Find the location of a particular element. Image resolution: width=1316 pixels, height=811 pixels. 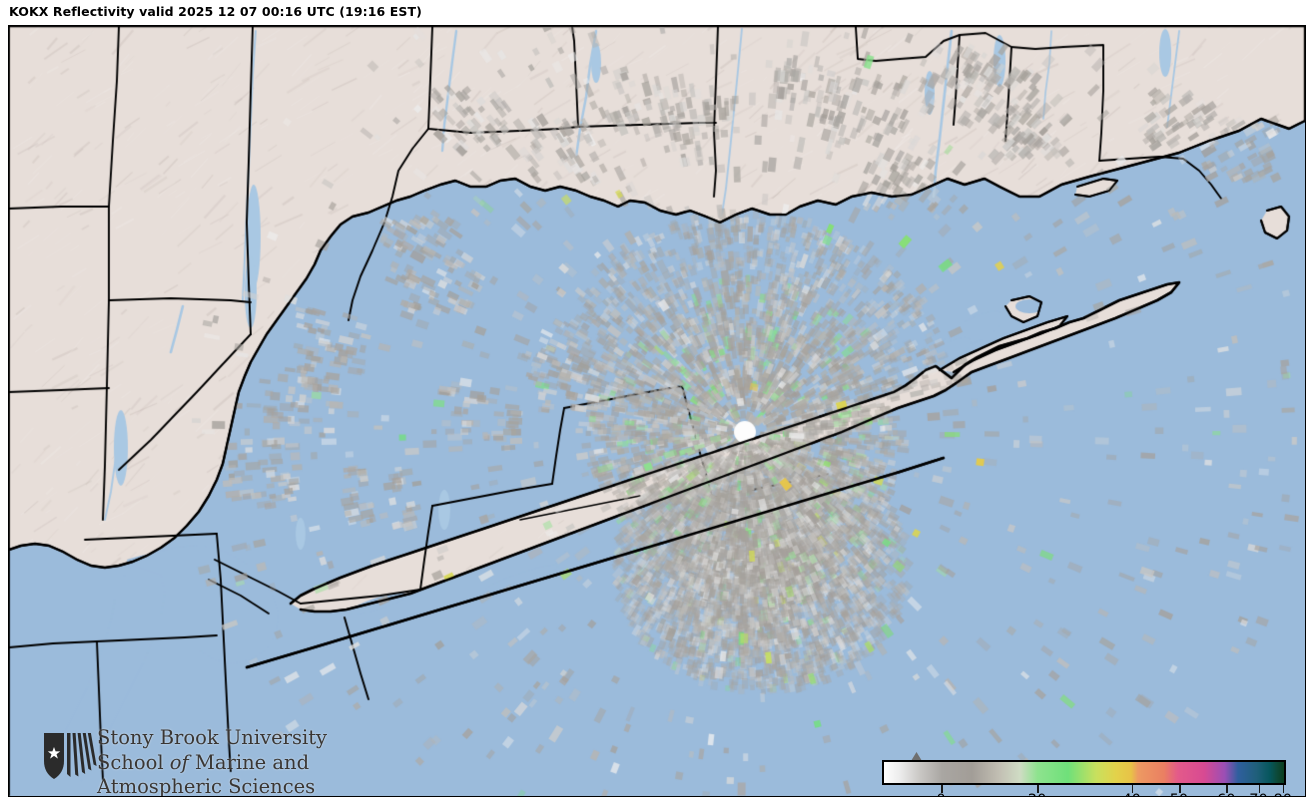

colorbar-tick-label: 50 is located at coordinates (1179, 794).